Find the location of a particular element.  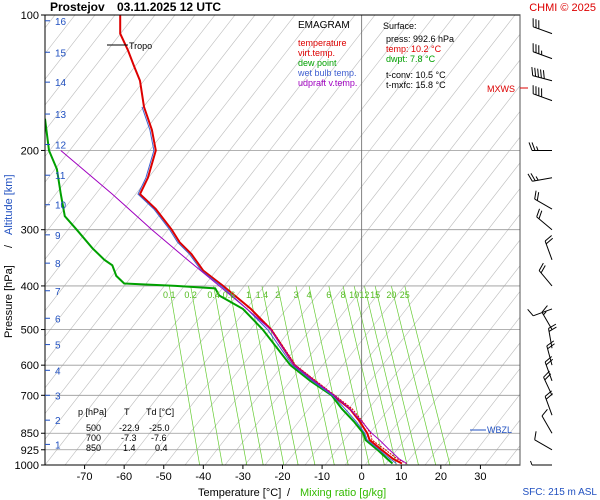

table-row-p: 500 is located at coordinates (93, 428).